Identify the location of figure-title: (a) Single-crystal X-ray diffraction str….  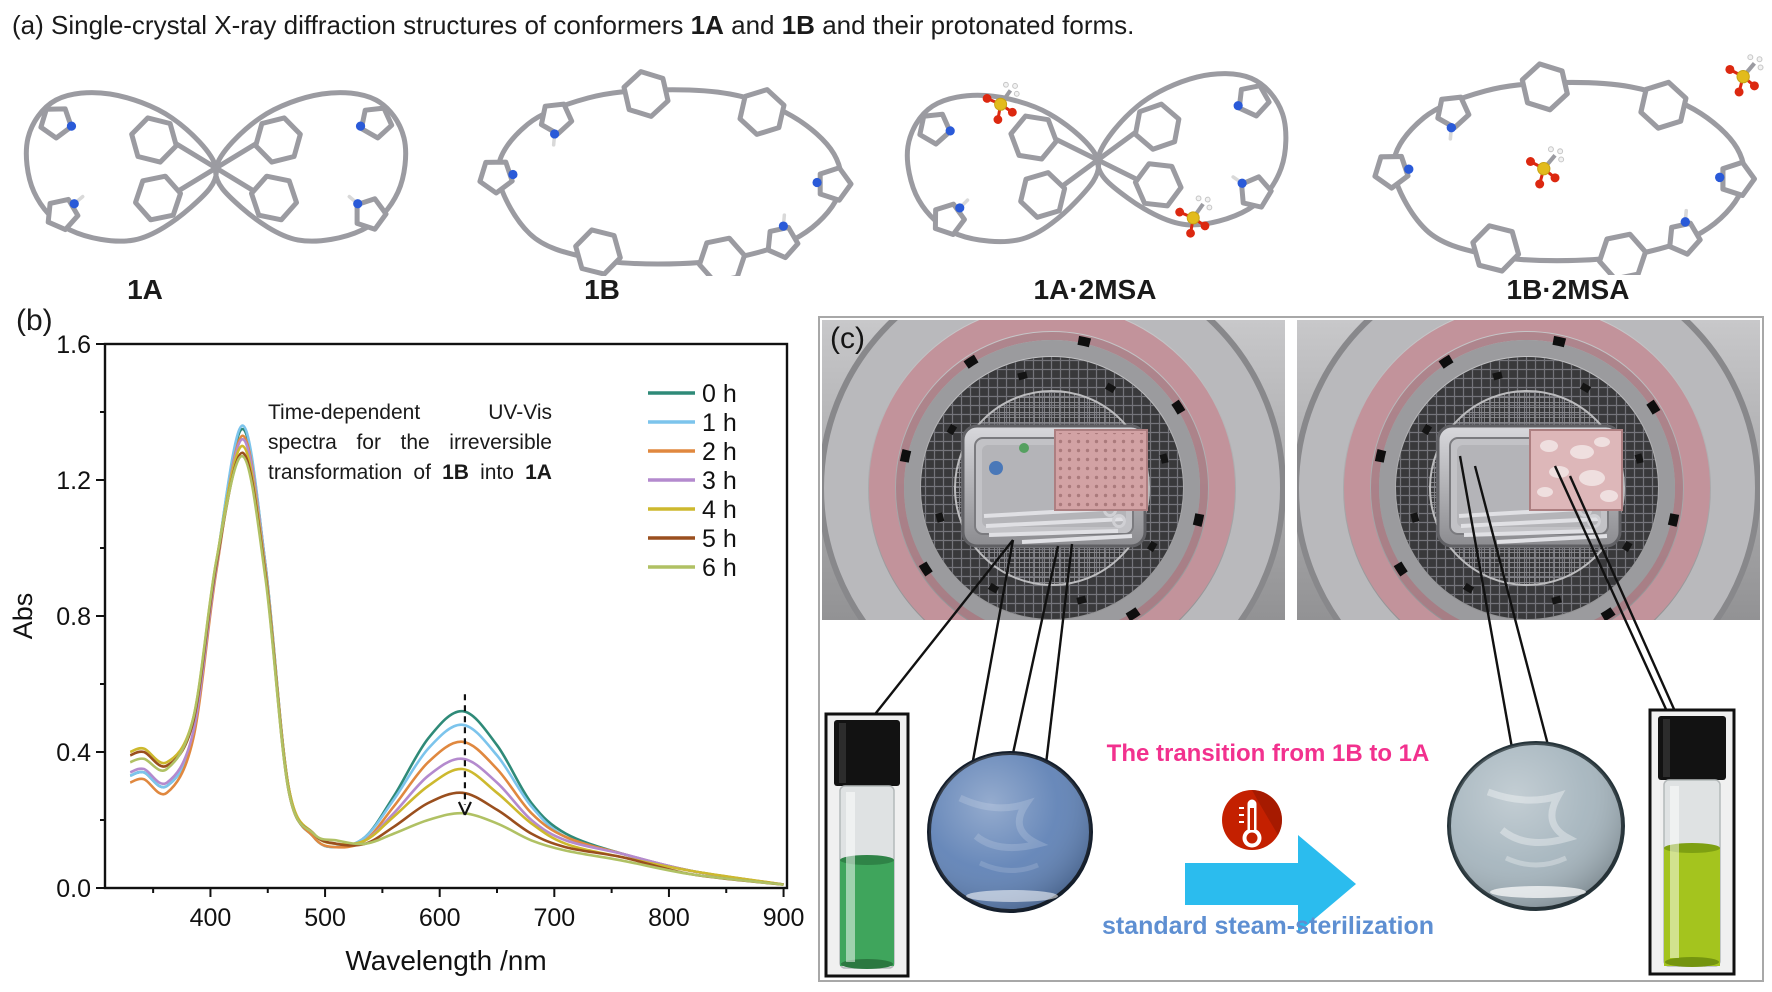
(573, 25).